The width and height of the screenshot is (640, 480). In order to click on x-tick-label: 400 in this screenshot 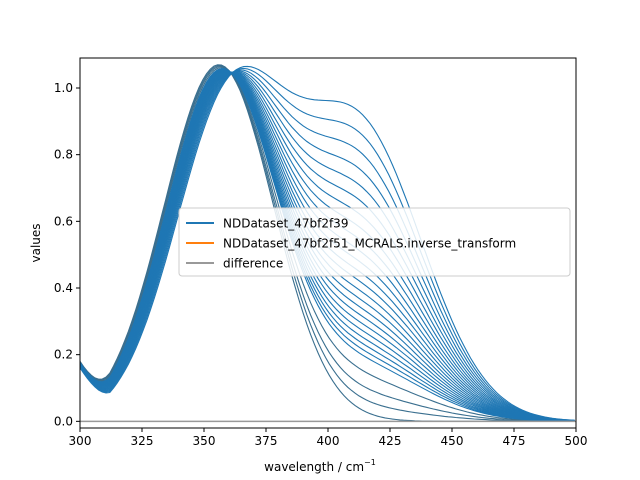, I will do `click(328, 441)`.